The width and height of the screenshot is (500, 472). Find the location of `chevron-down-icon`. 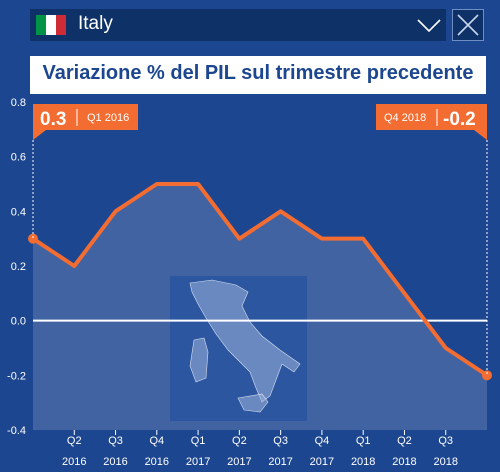

chevron-down-icon is located at coordinates (429, 25).